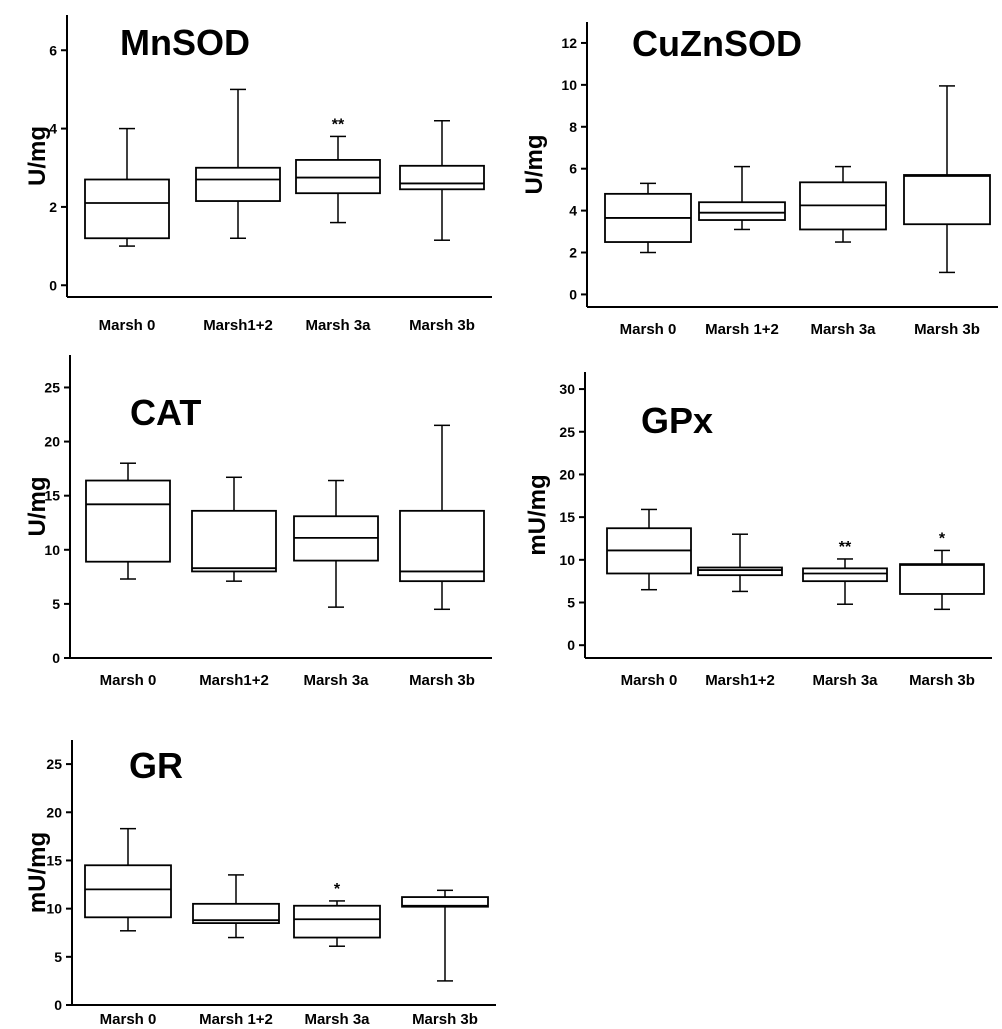 This screenshot has height=1029, width=1002. Describe the element at coordinates (569, 43) in the screenshot. I see `y-tick-label: 12` at that location.